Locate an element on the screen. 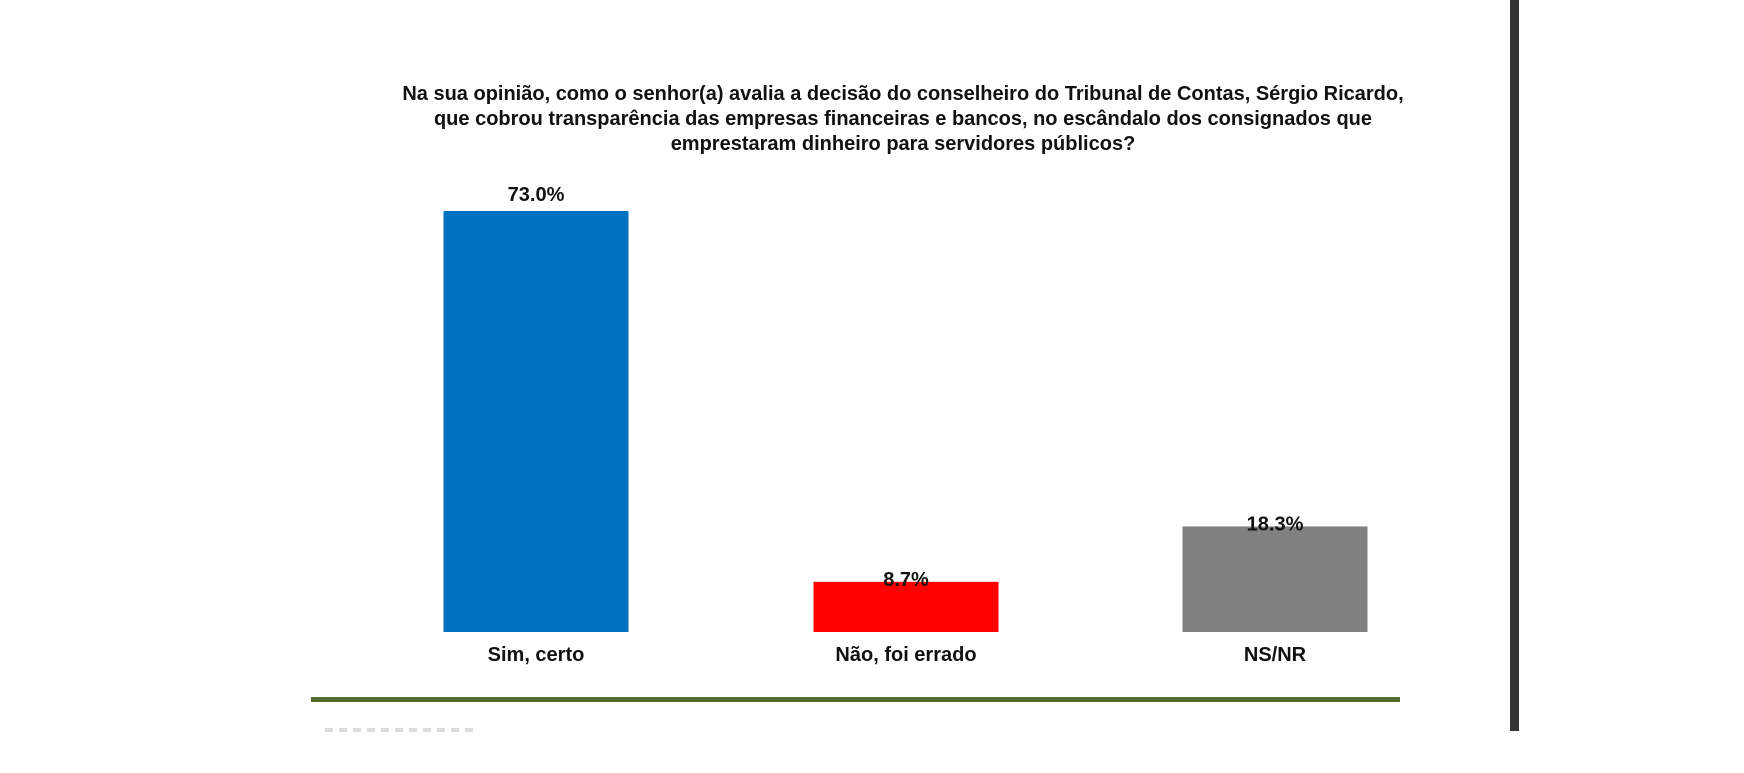 This screenshot has width=1744, height=773. category-label: Sim, certo is located at coordinates (536, 655).